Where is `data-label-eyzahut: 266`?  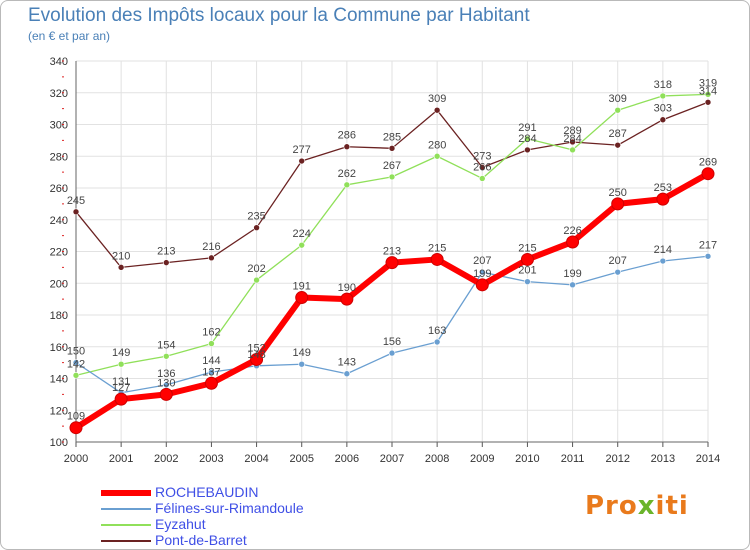 data-label-eyzahut: 266 is located at coordinates (482, 167).